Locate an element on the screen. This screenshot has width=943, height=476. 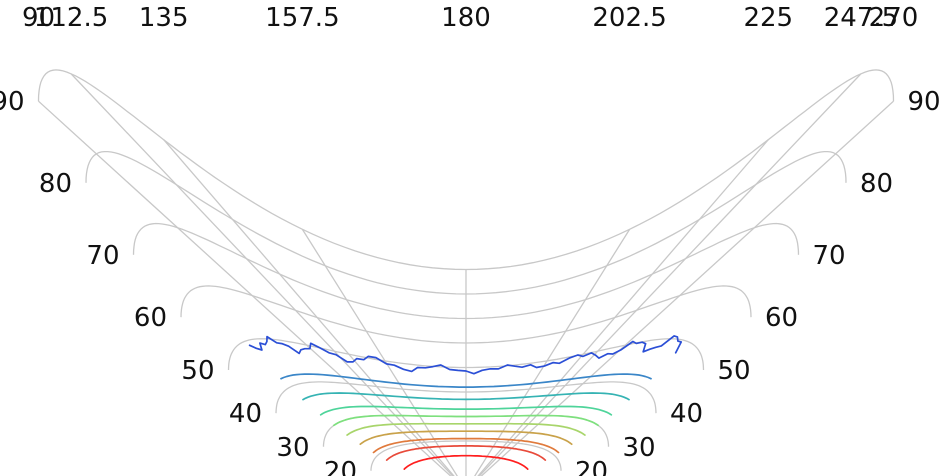
angle-tick-label: 90 is located at coordinates (38, 18).